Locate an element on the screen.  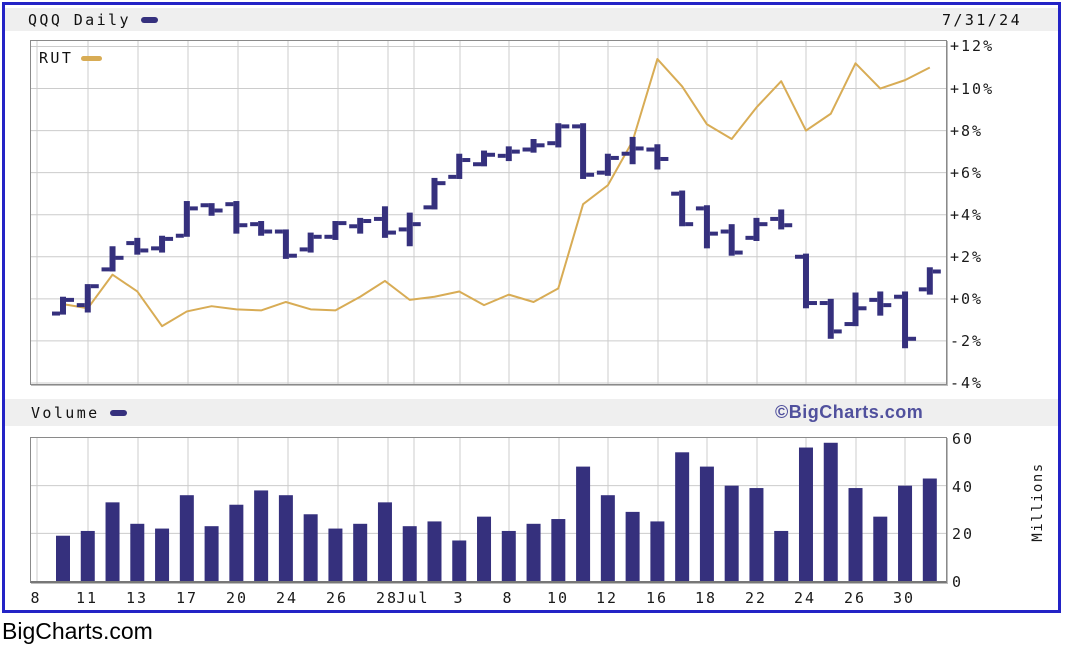
x-axis-label: 16 is located at coordinates (657, 598).